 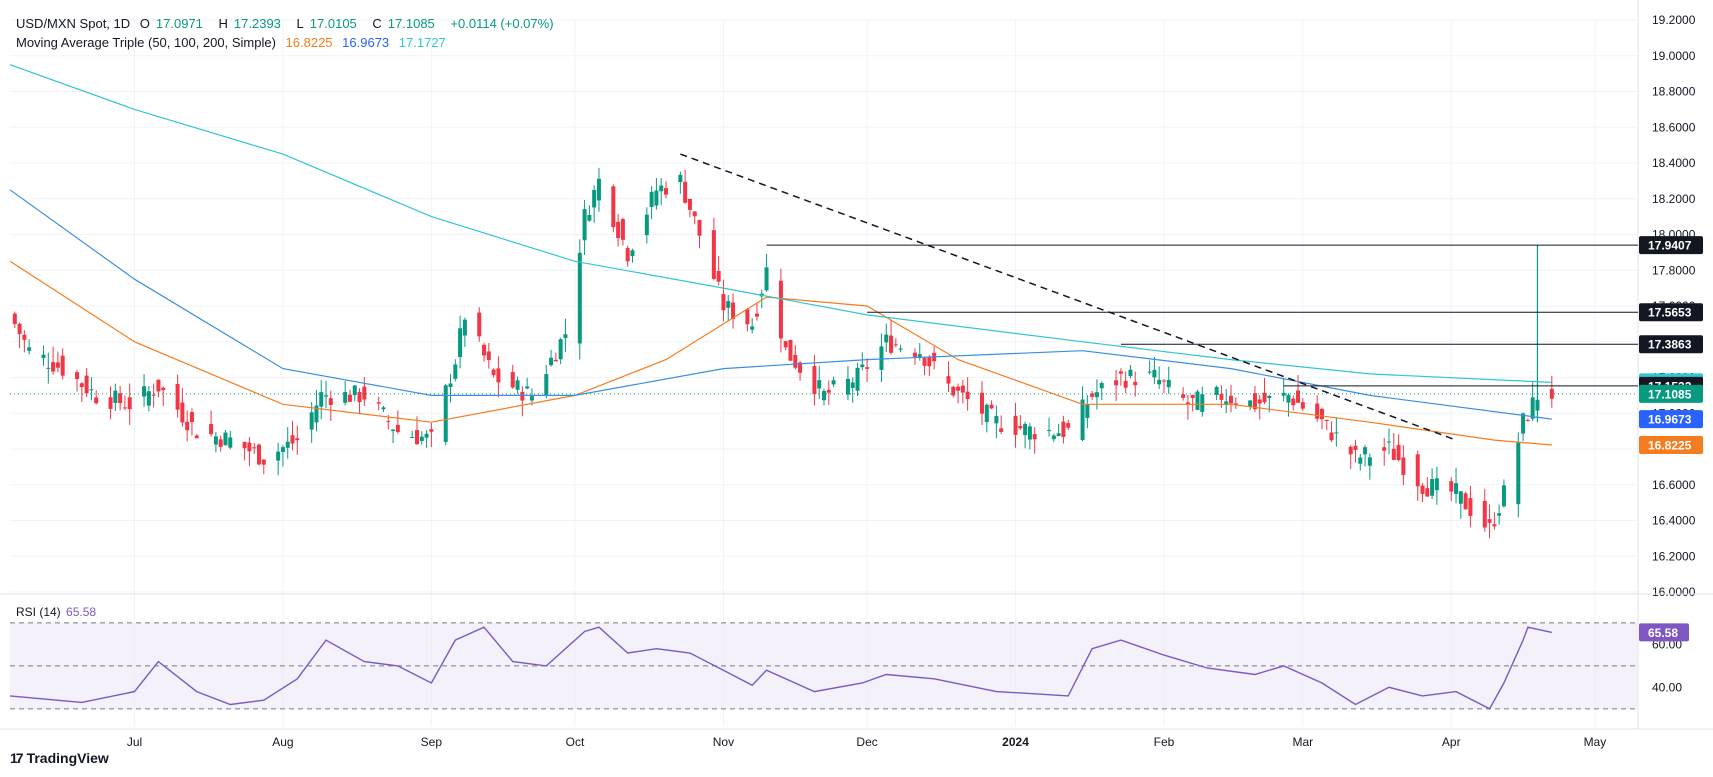 I want to click on price-label-bg-level, so click(x=1671, y=245).